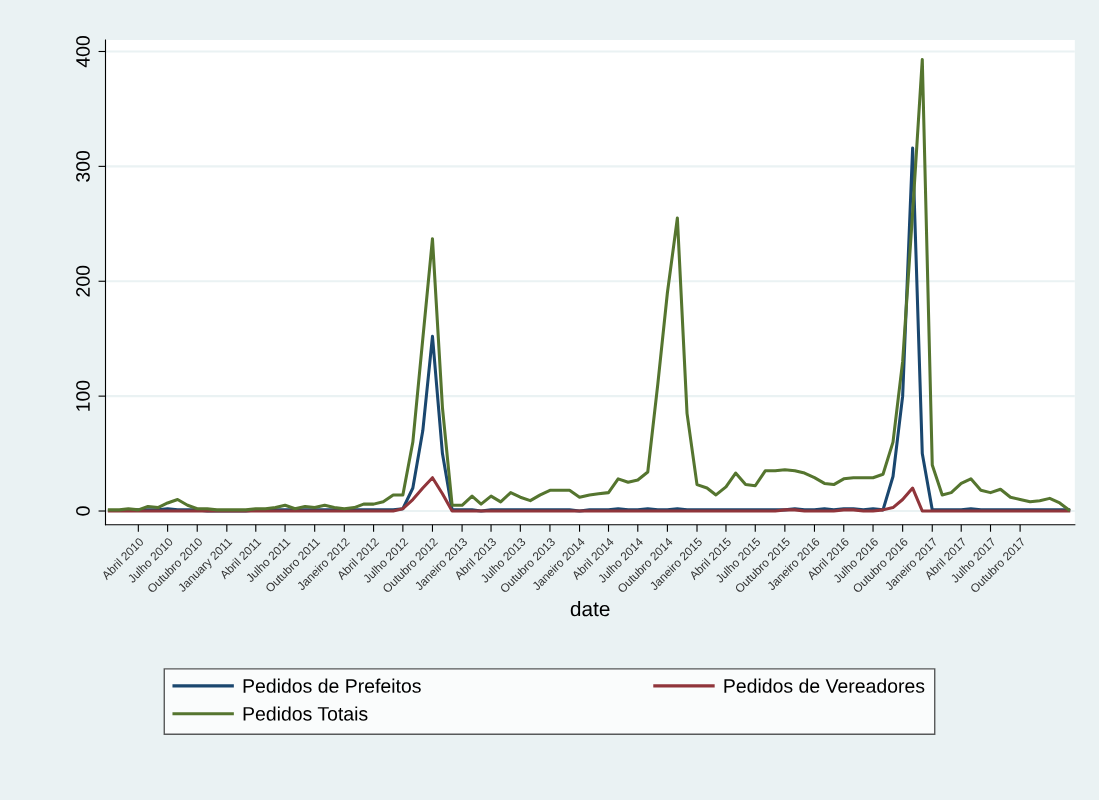  I want to click on y-tick-label: 0, so click(83, 511).